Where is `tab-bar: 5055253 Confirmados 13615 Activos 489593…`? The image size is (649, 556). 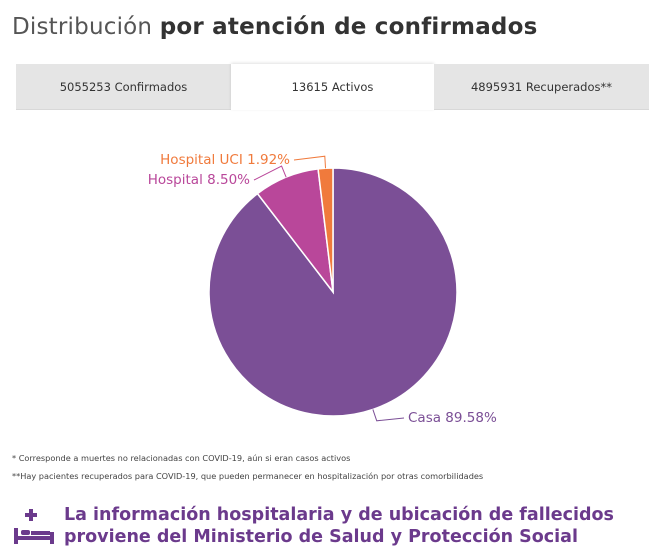 tab-bar: 5055253 Confirmados 13615 Activos 489593… is located at coordinates (332, 87).